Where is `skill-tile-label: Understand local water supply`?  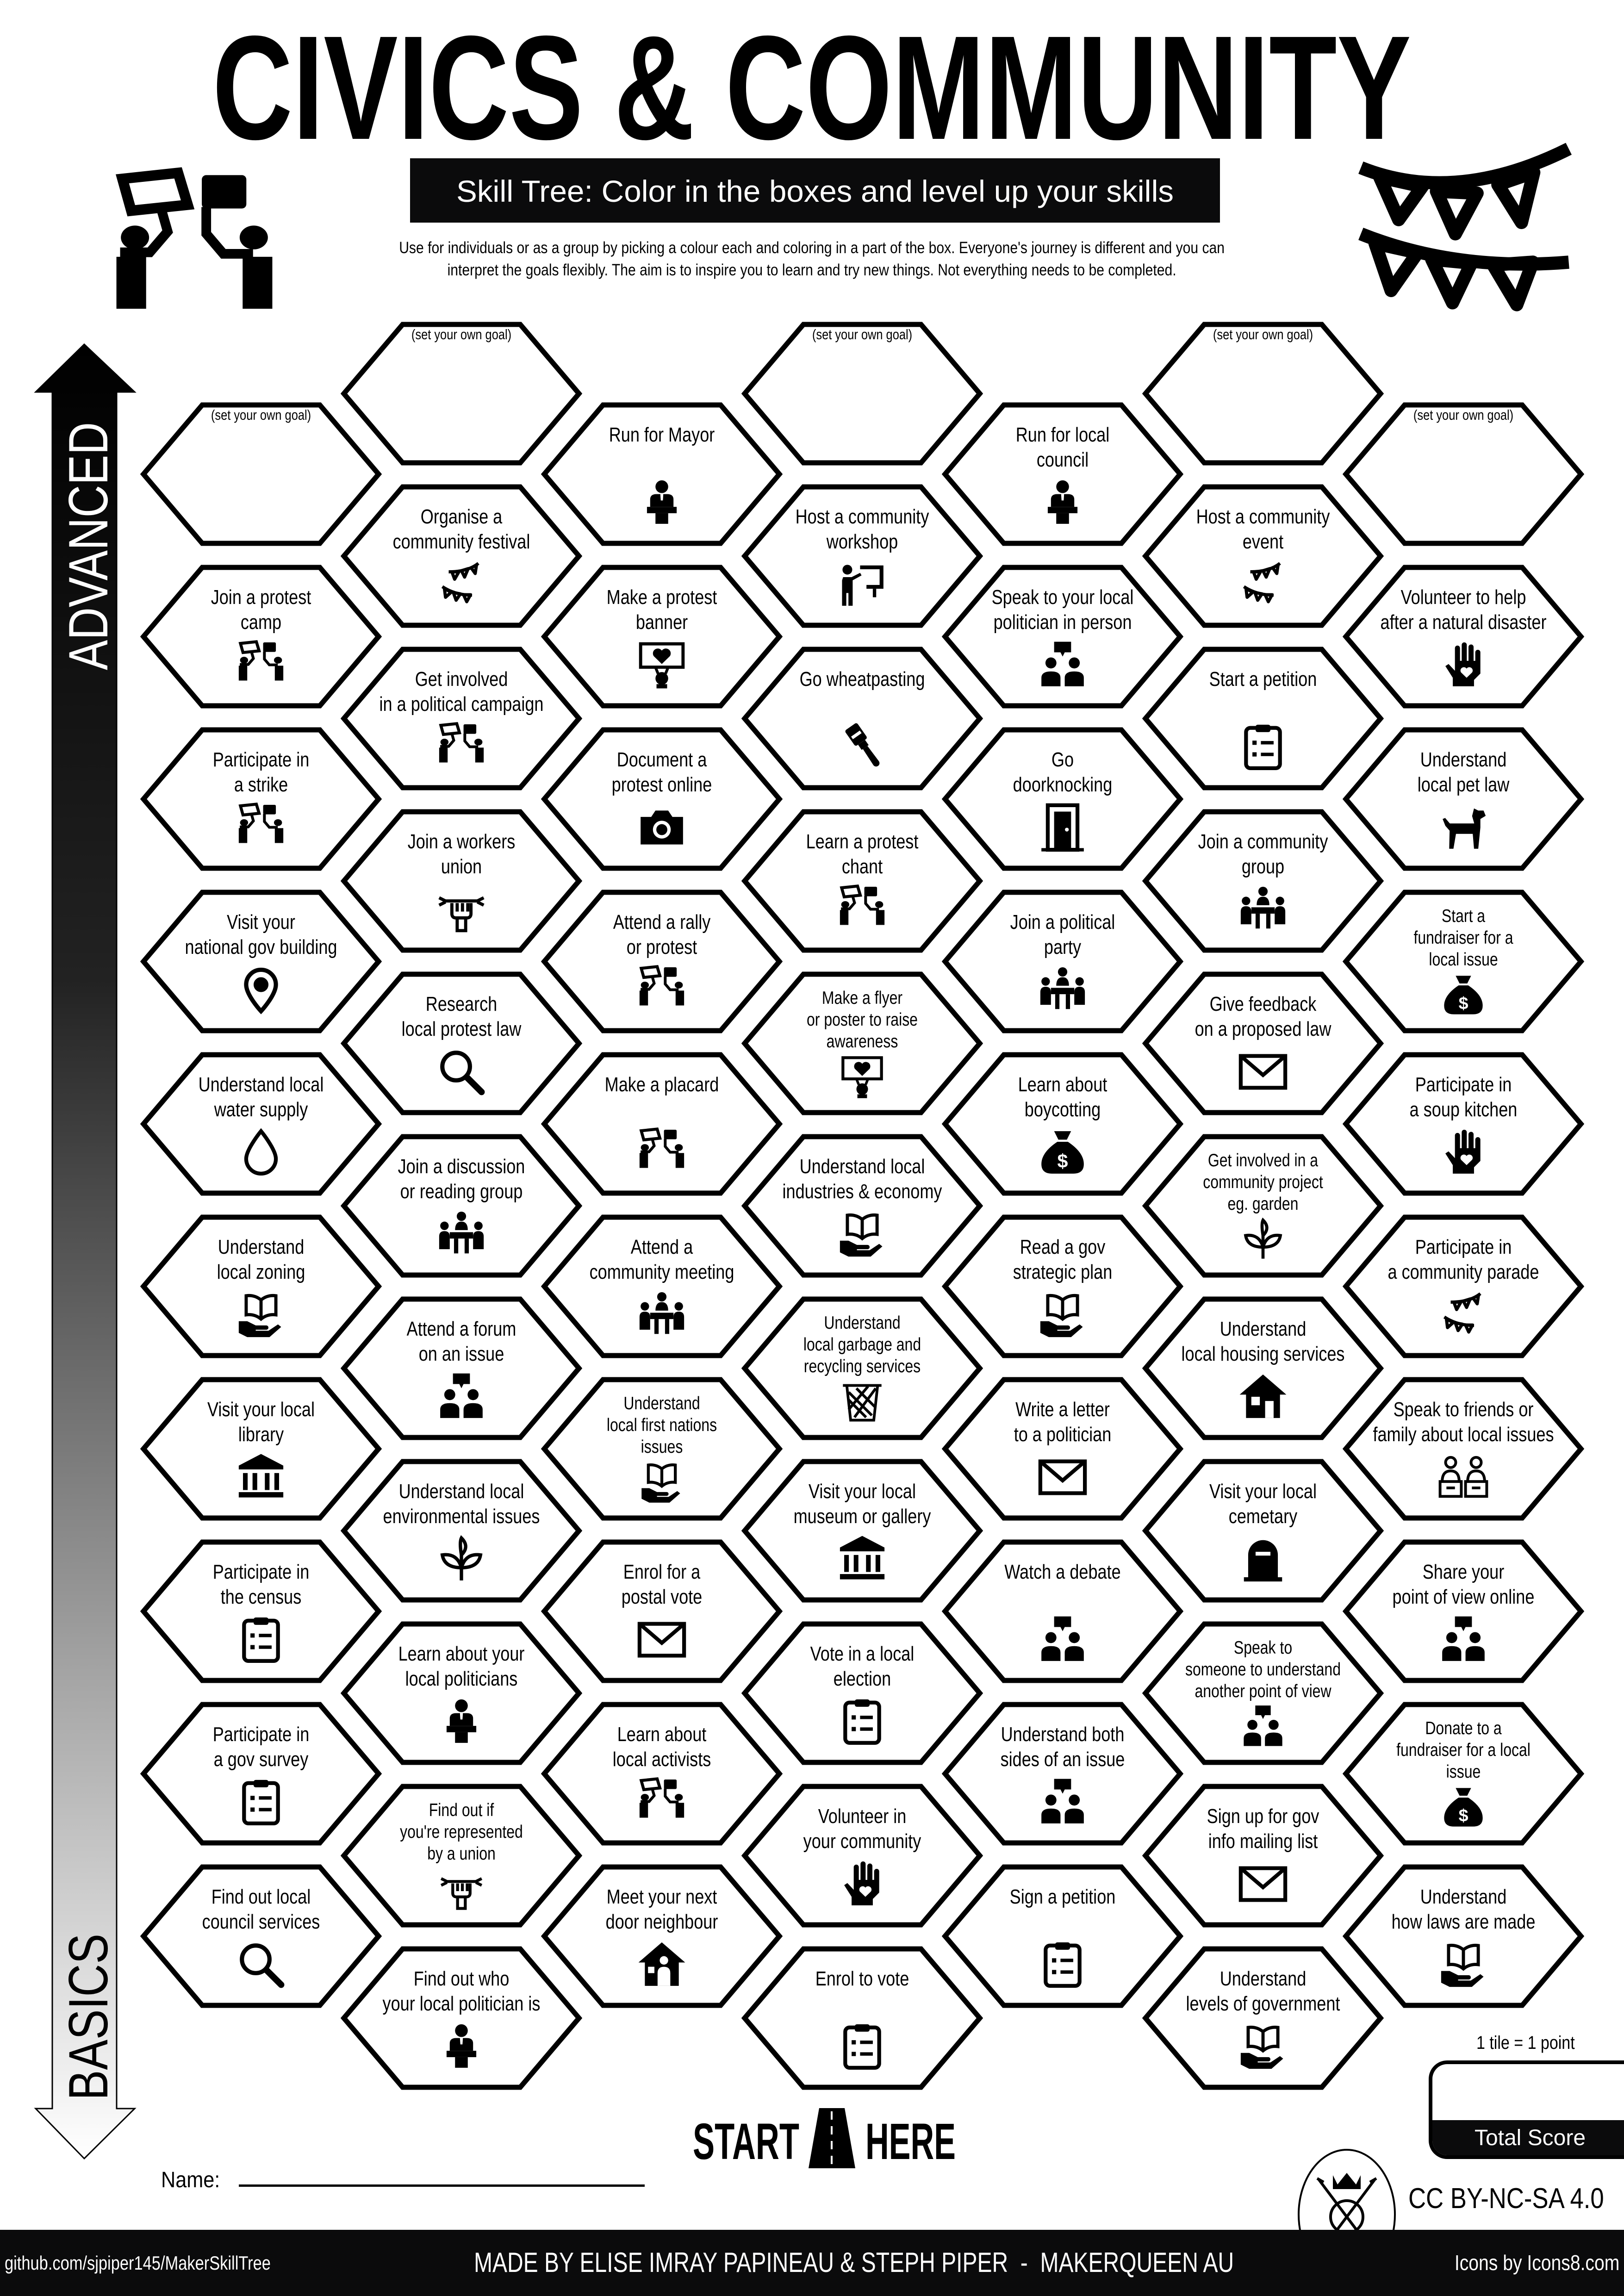
skill-tile-label: Understand local water supply is located at coordinates (261, 1097).